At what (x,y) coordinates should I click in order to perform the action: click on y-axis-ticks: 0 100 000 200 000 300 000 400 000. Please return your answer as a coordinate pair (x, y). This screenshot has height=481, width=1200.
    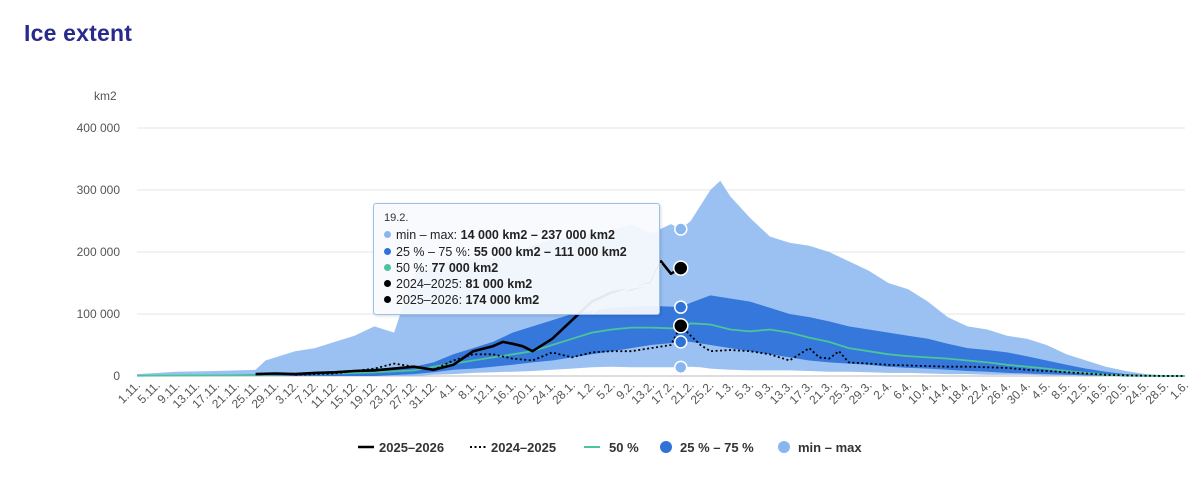
    Looking at the image, I should click on (99, 252).